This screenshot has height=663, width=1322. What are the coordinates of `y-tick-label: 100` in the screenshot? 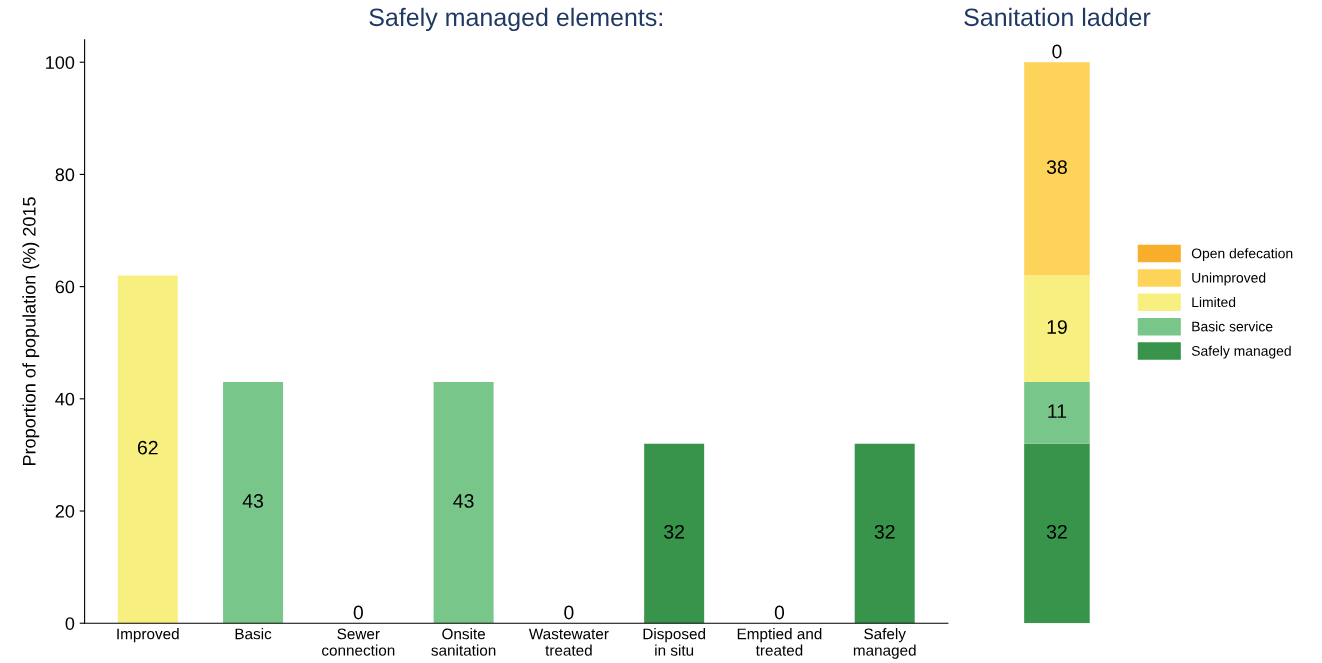 It's located at (60, 62).